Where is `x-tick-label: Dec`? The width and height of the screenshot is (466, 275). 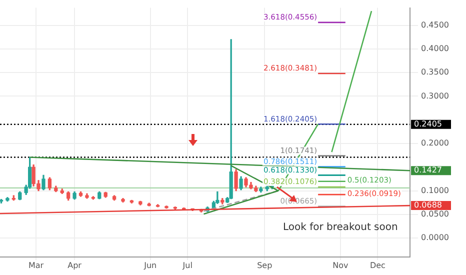 x-tick-label: Dec is located at coordinates (378, 265).